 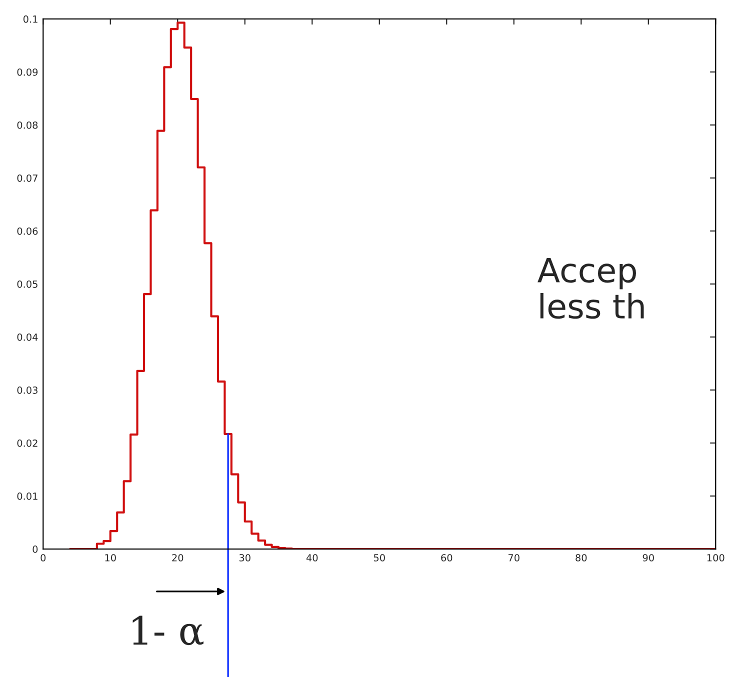 I want to click on y-tick-label: 0, so click(x=35, y=549).